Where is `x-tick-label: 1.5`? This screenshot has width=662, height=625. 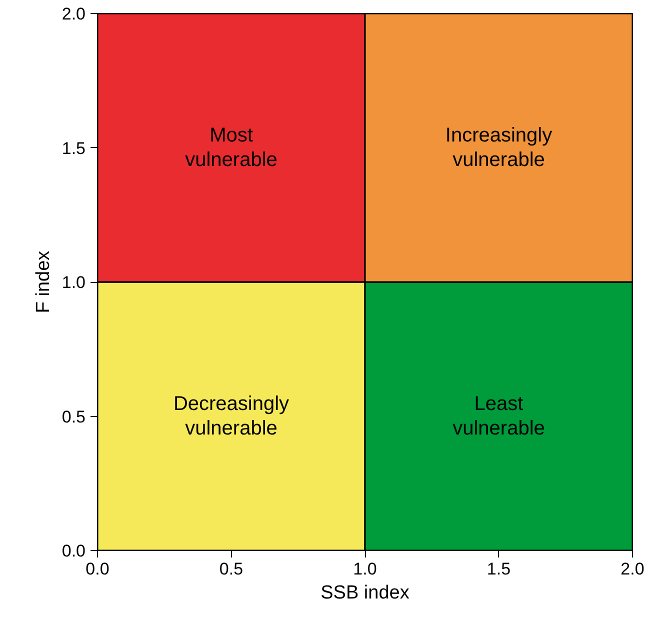 x-tick-label: 1.5 is located at coordinates (498, 569).